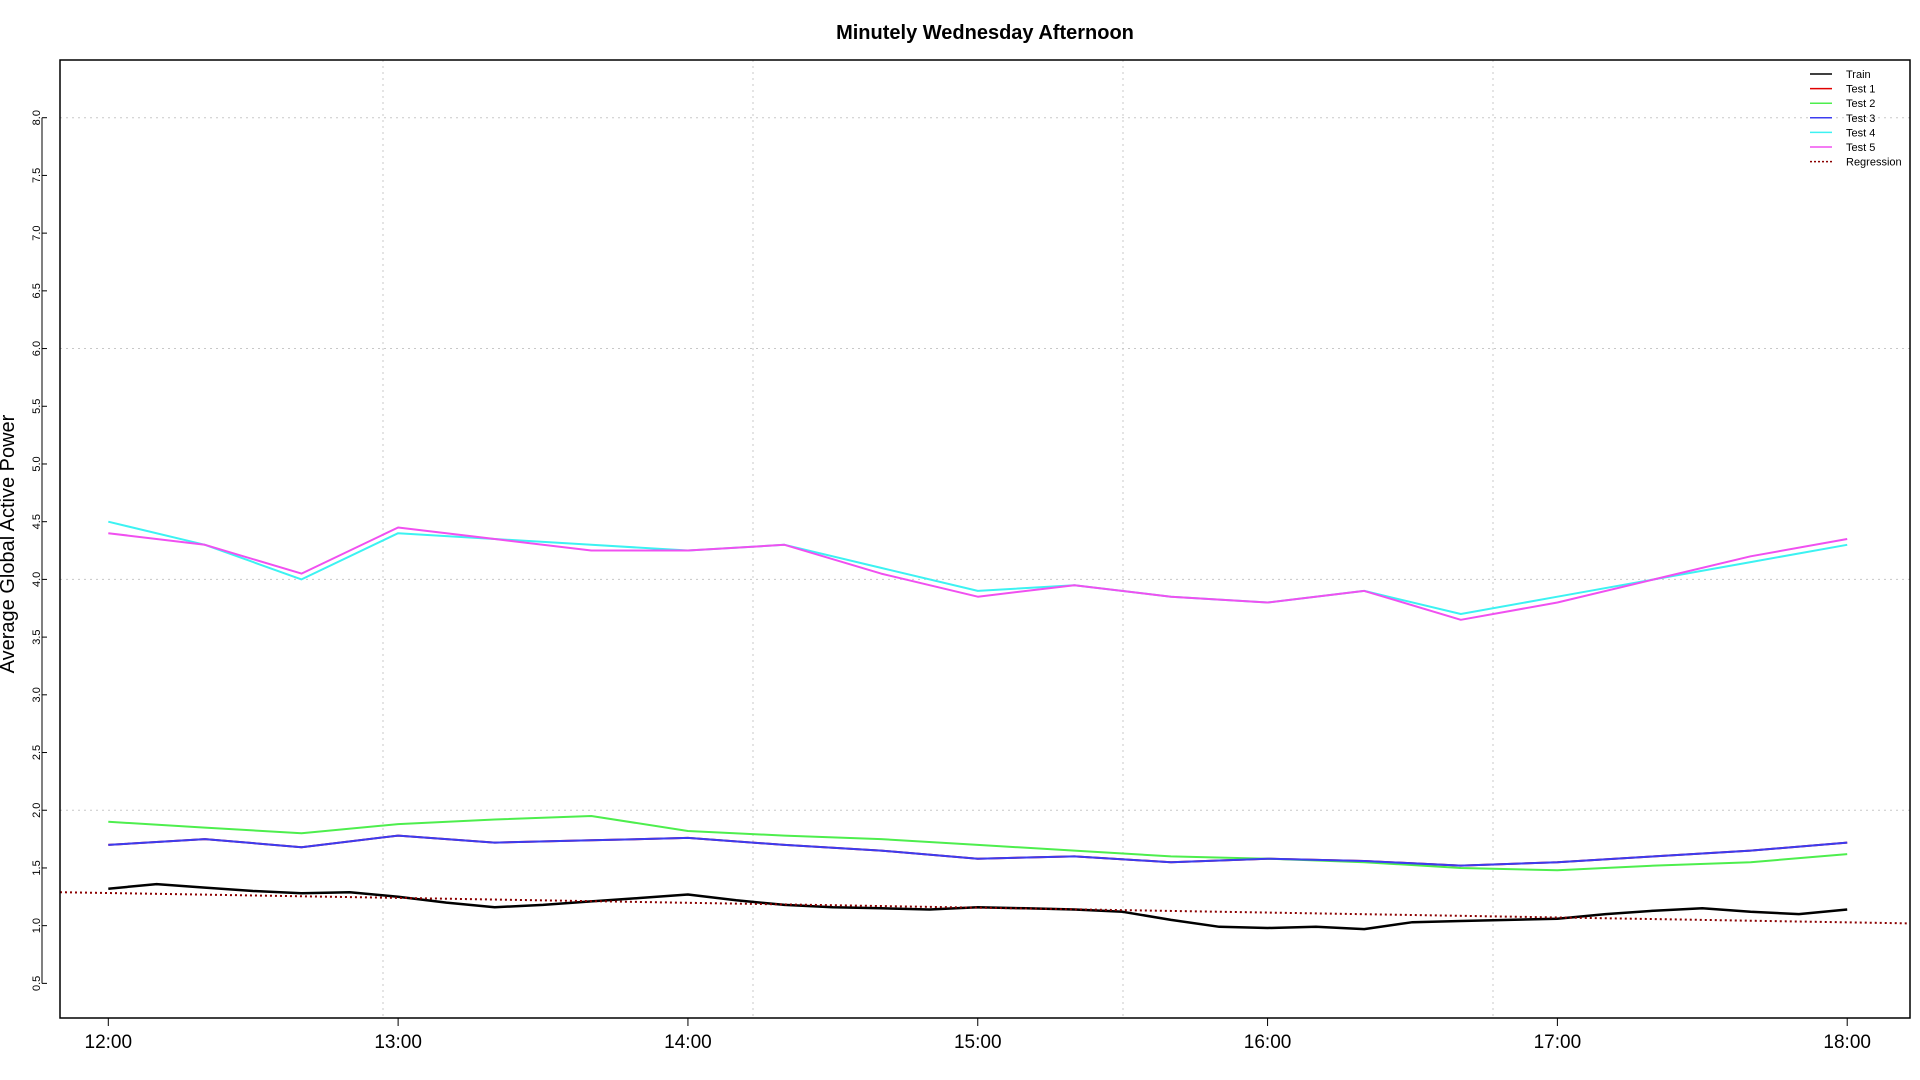  I want to click on x-tick-label: 16:00, so click(1268, 1042).